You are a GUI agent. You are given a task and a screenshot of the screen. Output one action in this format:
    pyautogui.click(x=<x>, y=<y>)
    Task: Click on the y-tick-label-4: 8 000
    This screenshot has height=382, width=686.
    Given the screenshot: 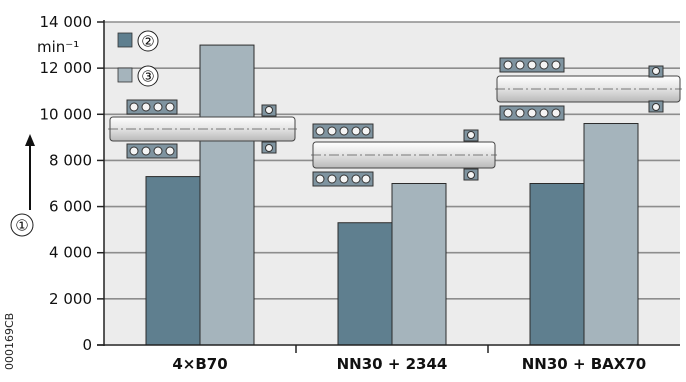 What is the action you would take?
    pyautogui.click(x=70, y=160)
    